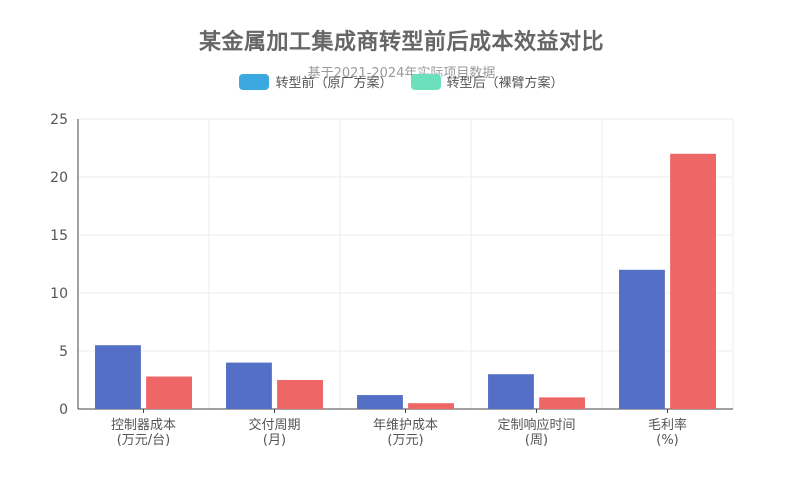  What do you see at coordinates (401, 73) in the screenshot?
I see `chart-subtitle: 基于2021-2024年实际项目数据` at bounding box center [401, 73].